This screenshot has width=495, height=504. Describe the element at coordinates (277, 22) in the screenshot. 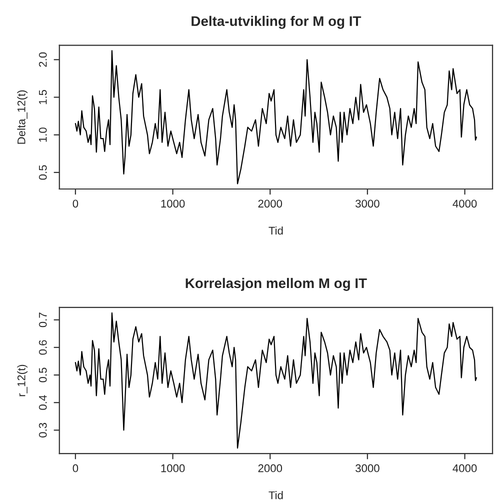

I see `chart-title: Delta-utvikling for M og IT` at that location.